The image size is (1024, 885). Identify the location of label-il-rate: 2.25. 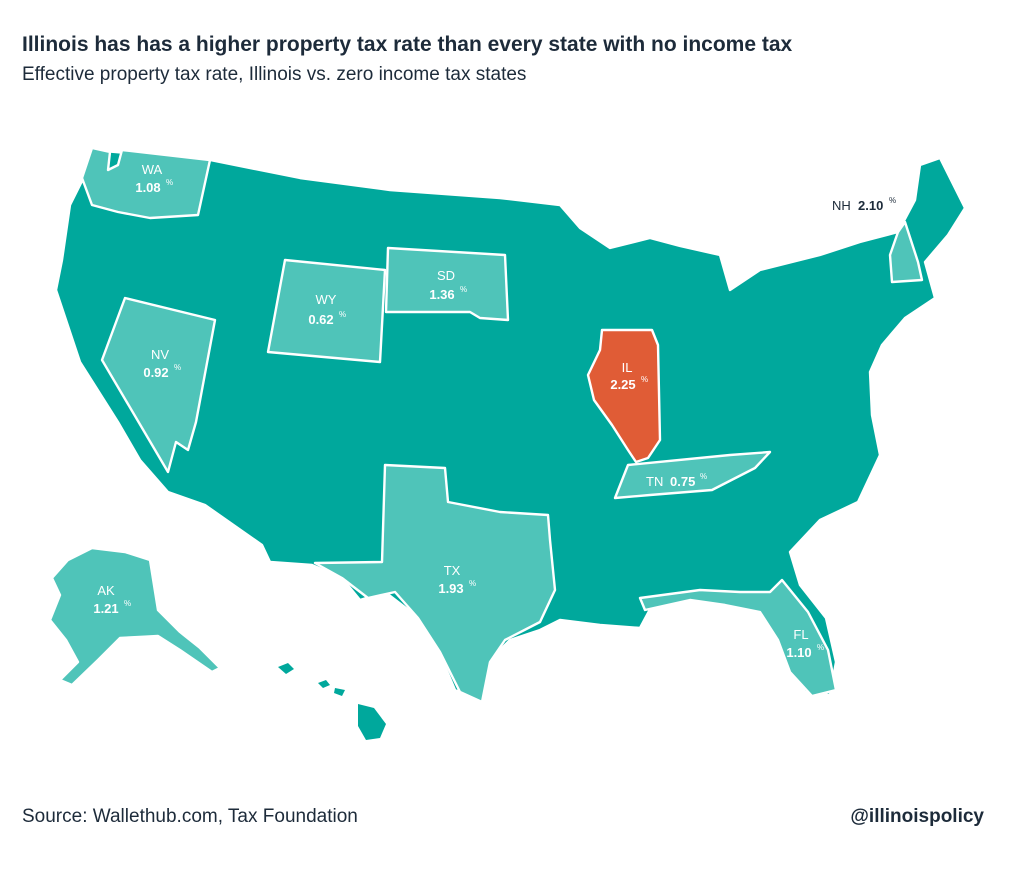
(622, 384).